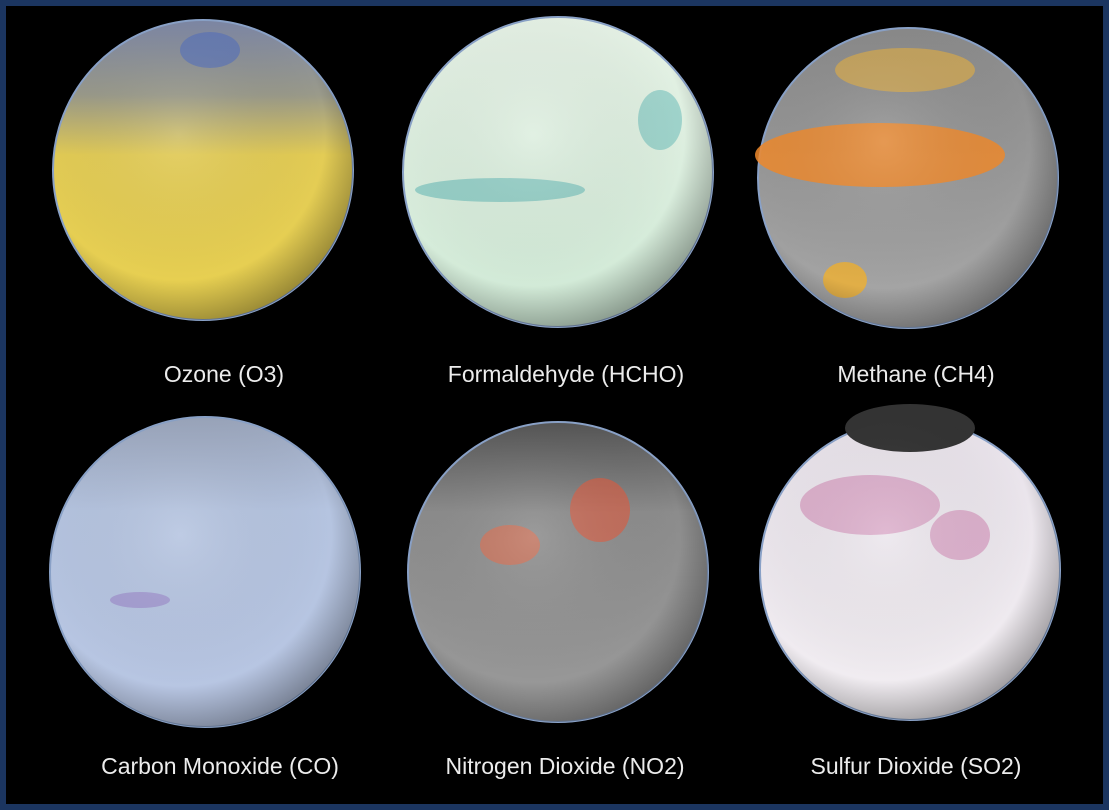 The width and height of the screenshot is (1109, 810). I want to click on panel-label: Sulfur Dioxide (SO2), so click(916, 766).